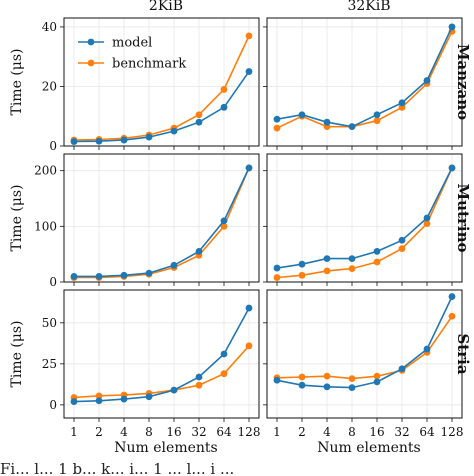 Image resolution: width=474 pixels, height=476 pixels. Describe the element at coordinates (463, 218) in the screenshot. I see `row-title-mutrino: Mutrino` at that location.